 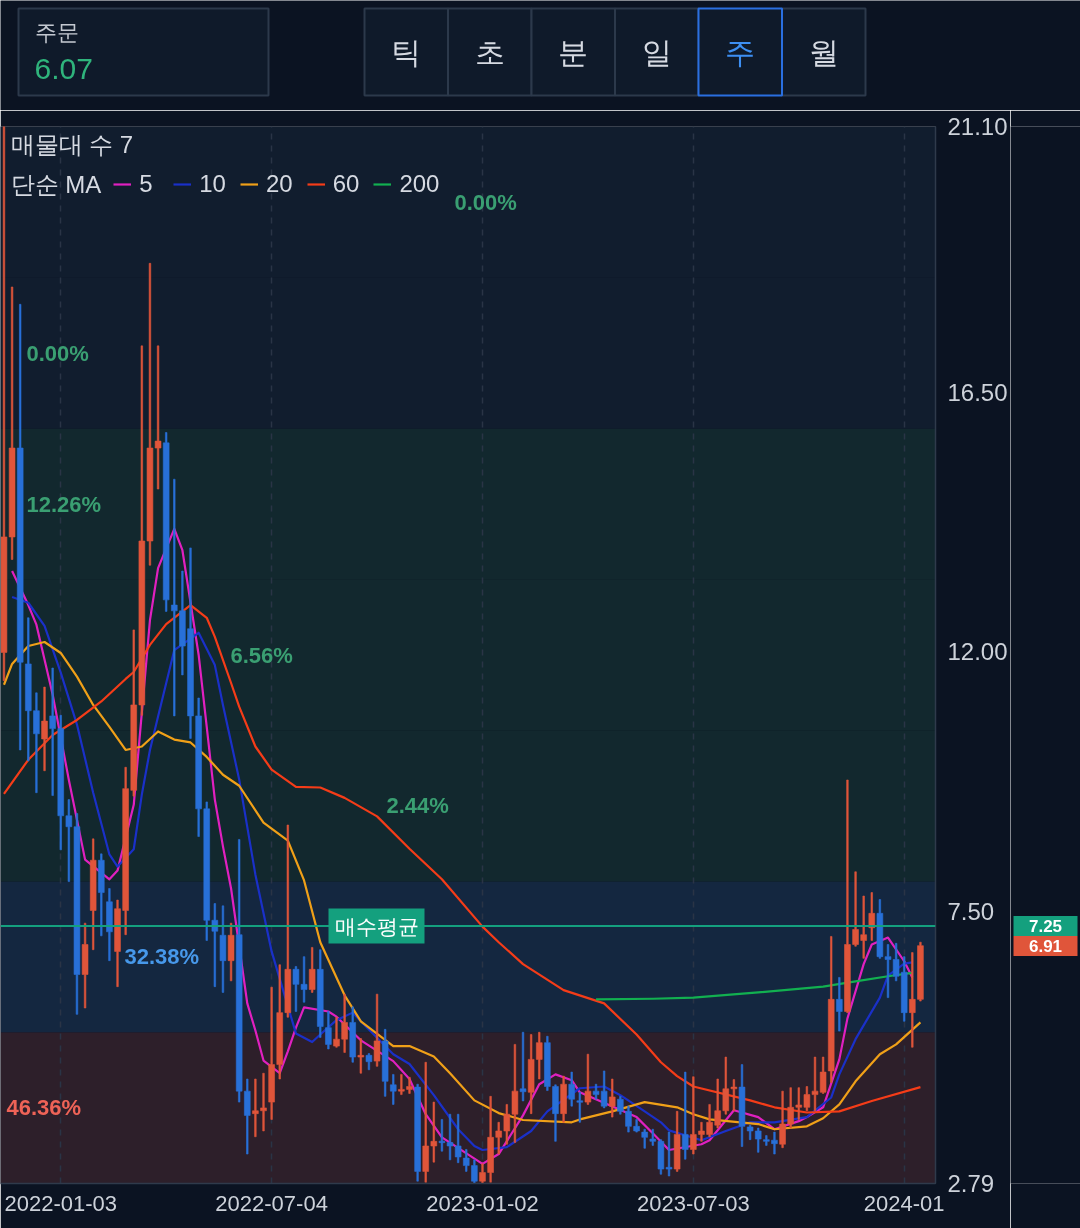 I want to click on legend-label: 5, so click(x=146, y=184).